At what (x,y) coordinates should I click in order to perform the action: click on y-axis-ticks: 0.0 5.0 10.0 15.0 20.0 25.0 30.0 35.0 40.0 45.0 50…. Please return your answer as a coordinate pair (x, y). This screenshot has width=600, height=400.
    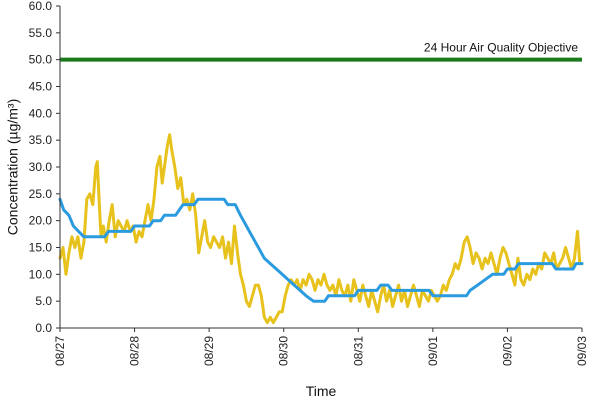
    Looking at the image, I should click on (44, 167).